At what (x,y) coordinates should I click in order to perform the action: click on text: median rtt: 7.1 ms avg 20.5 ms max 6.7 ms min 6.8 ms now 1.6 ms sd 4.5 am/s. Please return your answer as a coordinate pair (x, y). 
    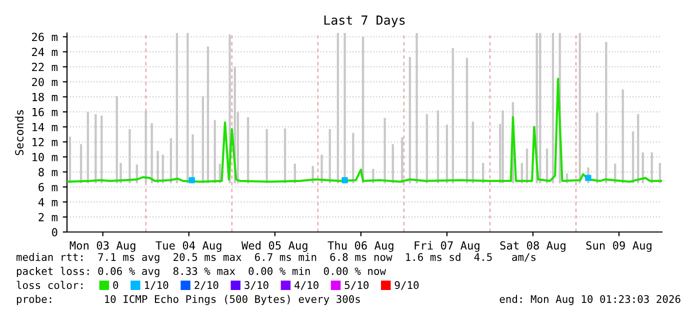
    Looking at the image, I should click on (276, 258).